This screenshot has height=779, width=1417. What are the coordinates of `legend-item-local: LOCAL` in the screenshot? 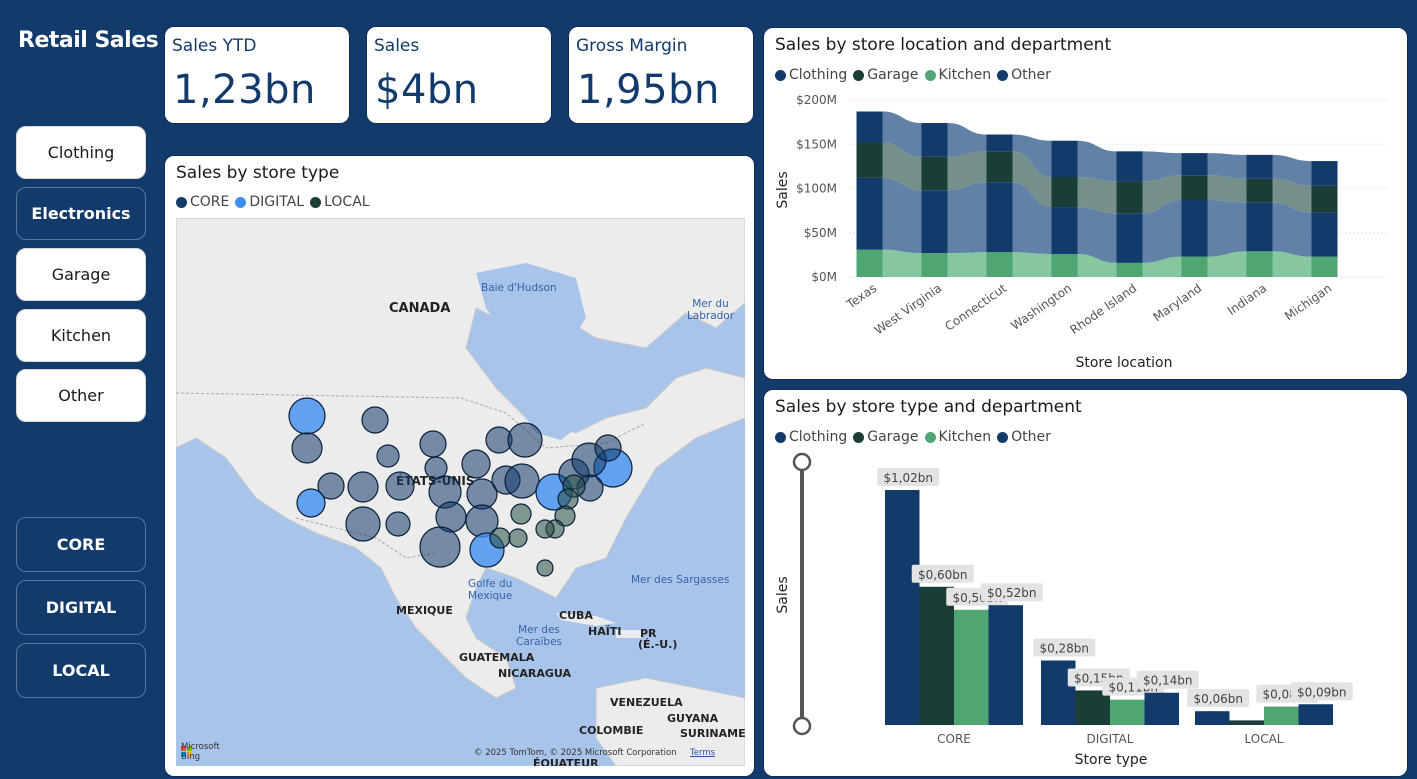 It's located at (340, 202).